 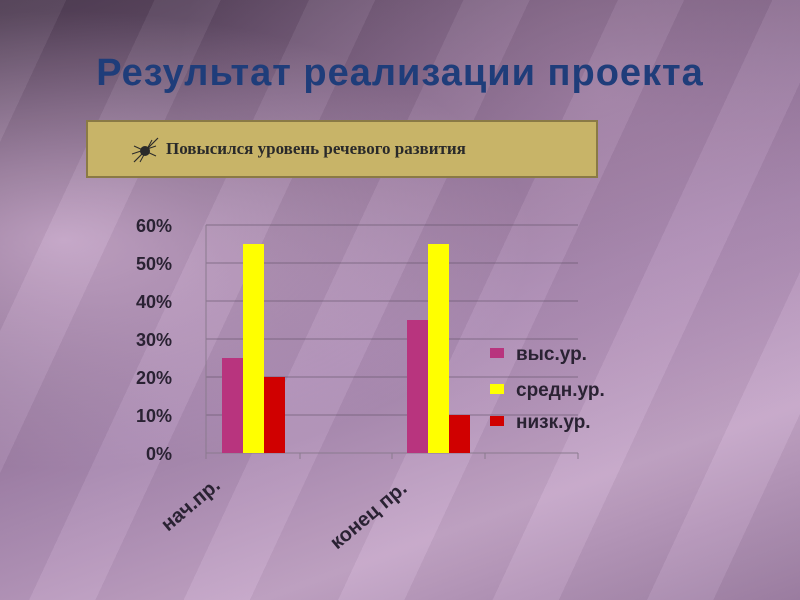 What do you see at coordinates (159, 454) in the screenshot?
I see `y-tick-label: 0%` at bounding box center [159, 454].